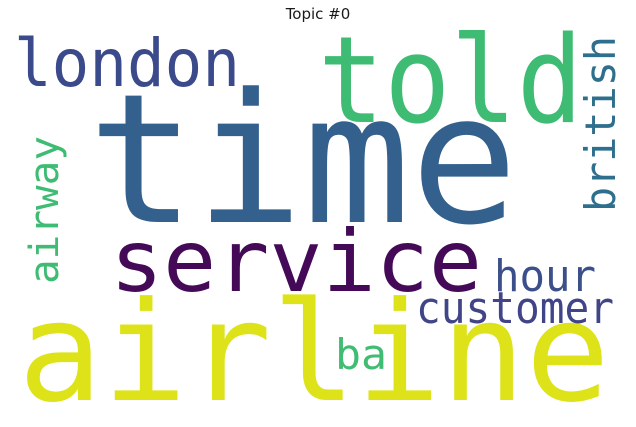  What do you see at coordinates (545, 276) in the screenshot?
I see `word-hour: hour` at bounding box center [545, 276].